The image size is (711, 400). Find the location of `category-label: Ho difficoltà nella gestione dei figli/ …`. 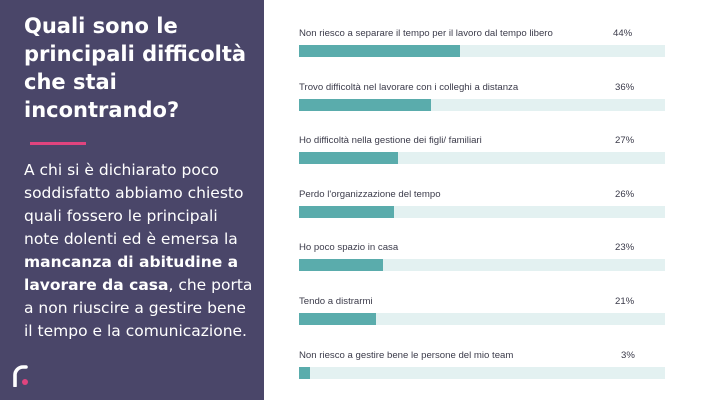

category-label: Ho difficoltà nella gestione dei figli/ … is located at coordinates (390, 141).